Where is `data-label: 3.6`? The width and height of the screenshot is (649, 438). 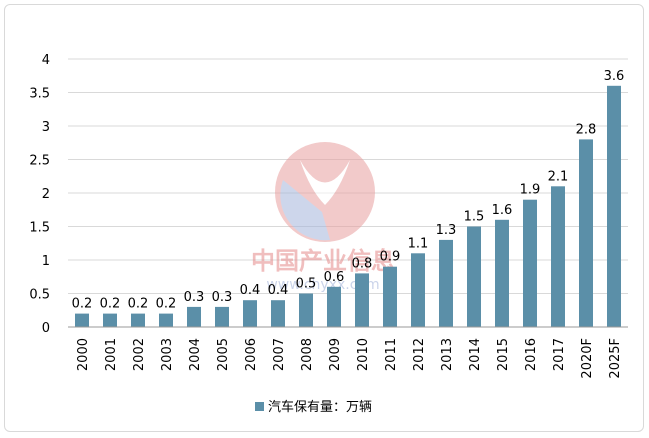 data-label: 3.6 is located at coordinates (614, 76).